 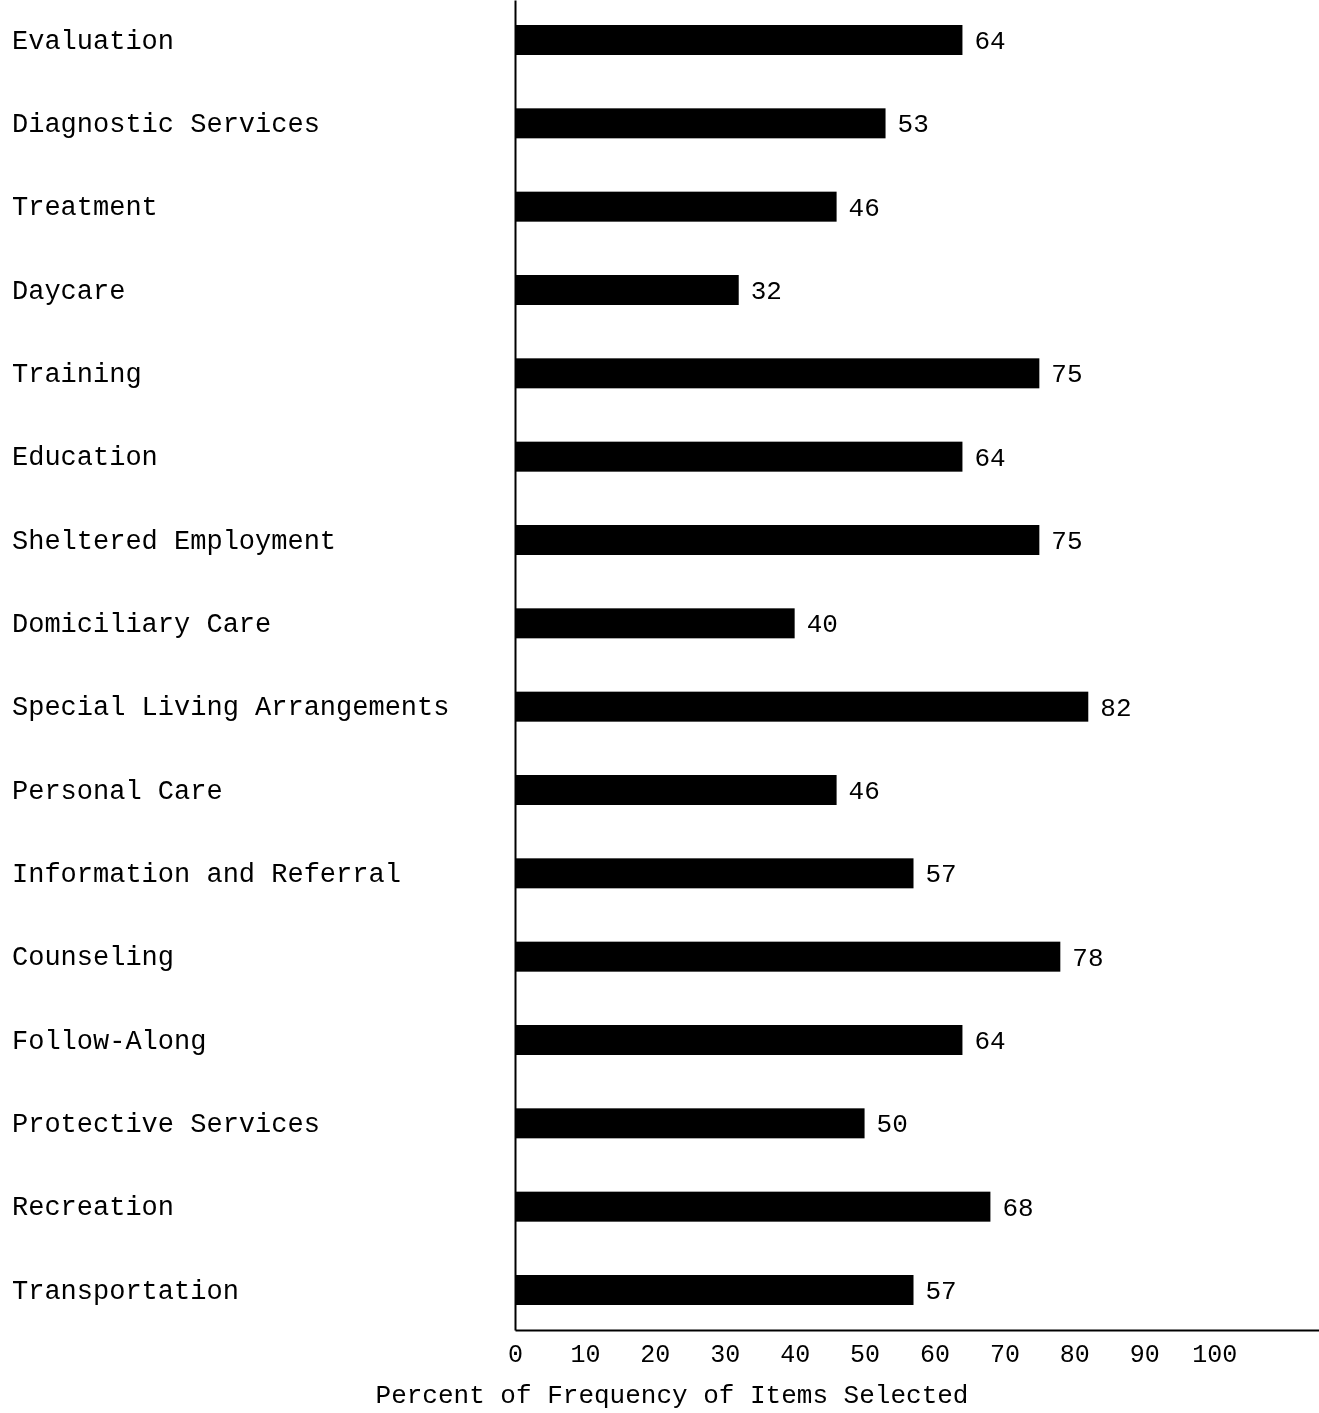 What do you see at coordinates (766, 292) in the screenshot?
I see `data-label: 32` at bounding box center [766, 292].